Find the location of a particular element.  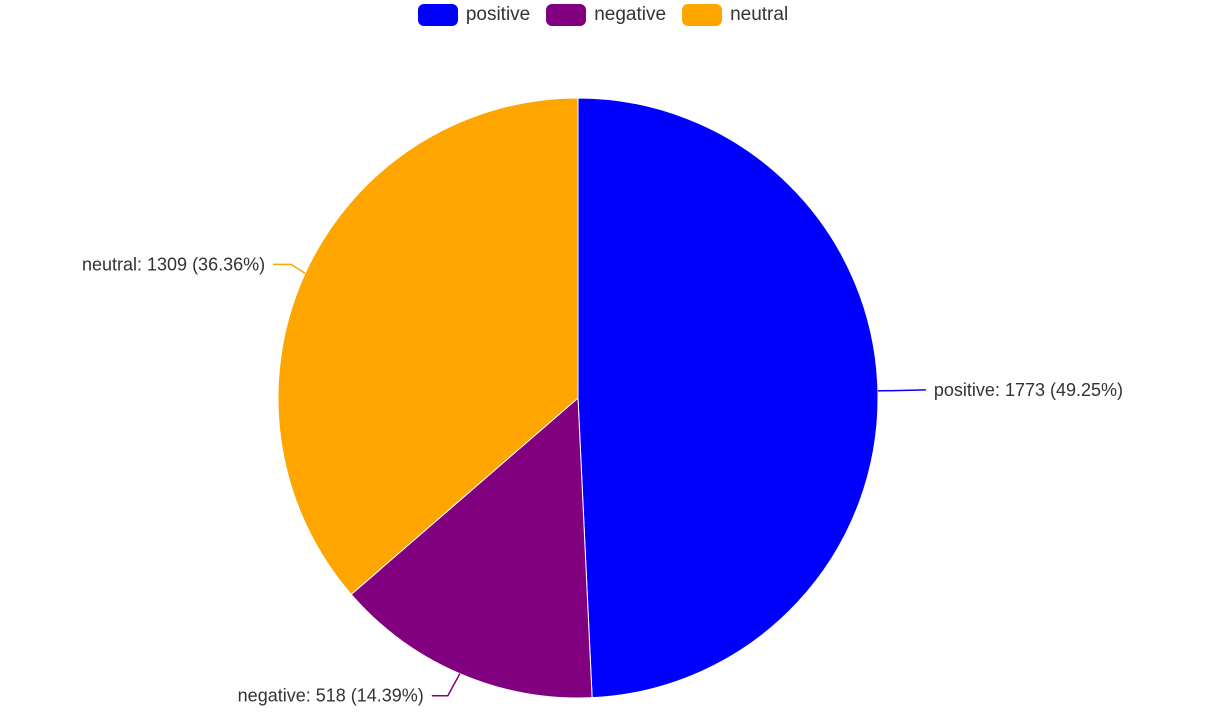

legend-swatch-neutral is located at coordinates (702, 15).